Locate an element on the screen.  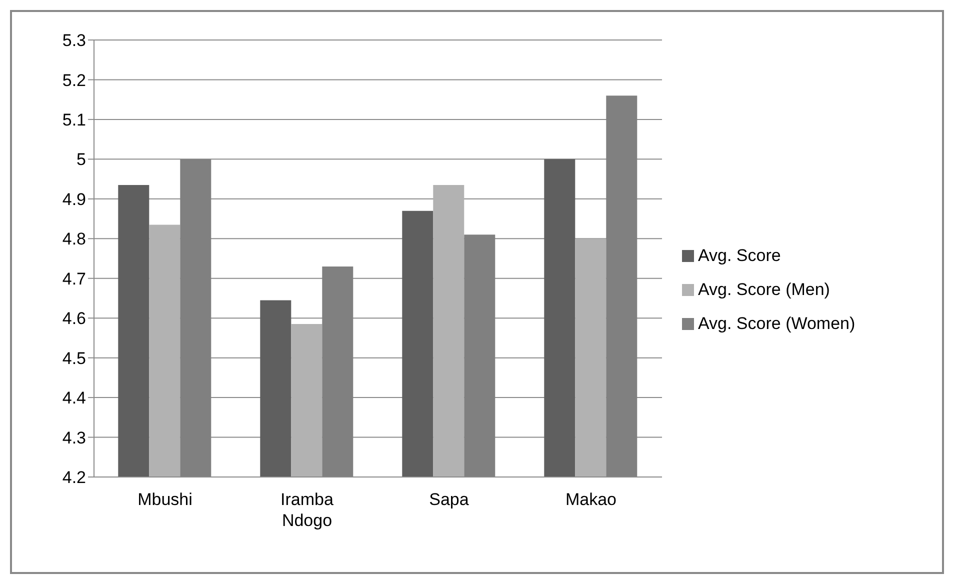
legend-label: Avg. Score (Women) is located at coordinates (777, 323).